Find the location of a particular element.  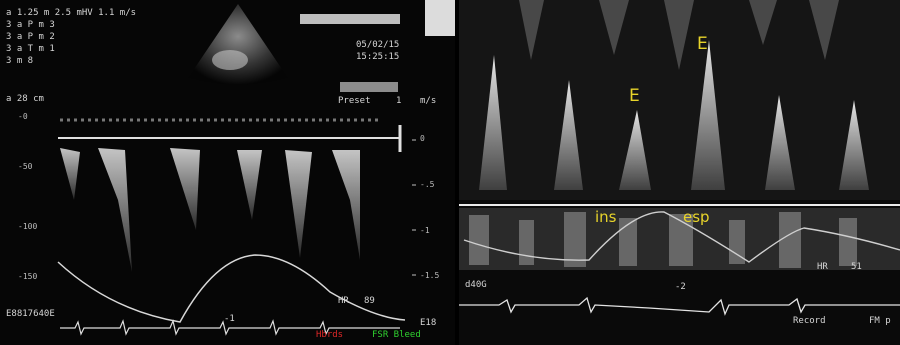

legend-red-marker: Hbrds is located at coordinates (330, 335).